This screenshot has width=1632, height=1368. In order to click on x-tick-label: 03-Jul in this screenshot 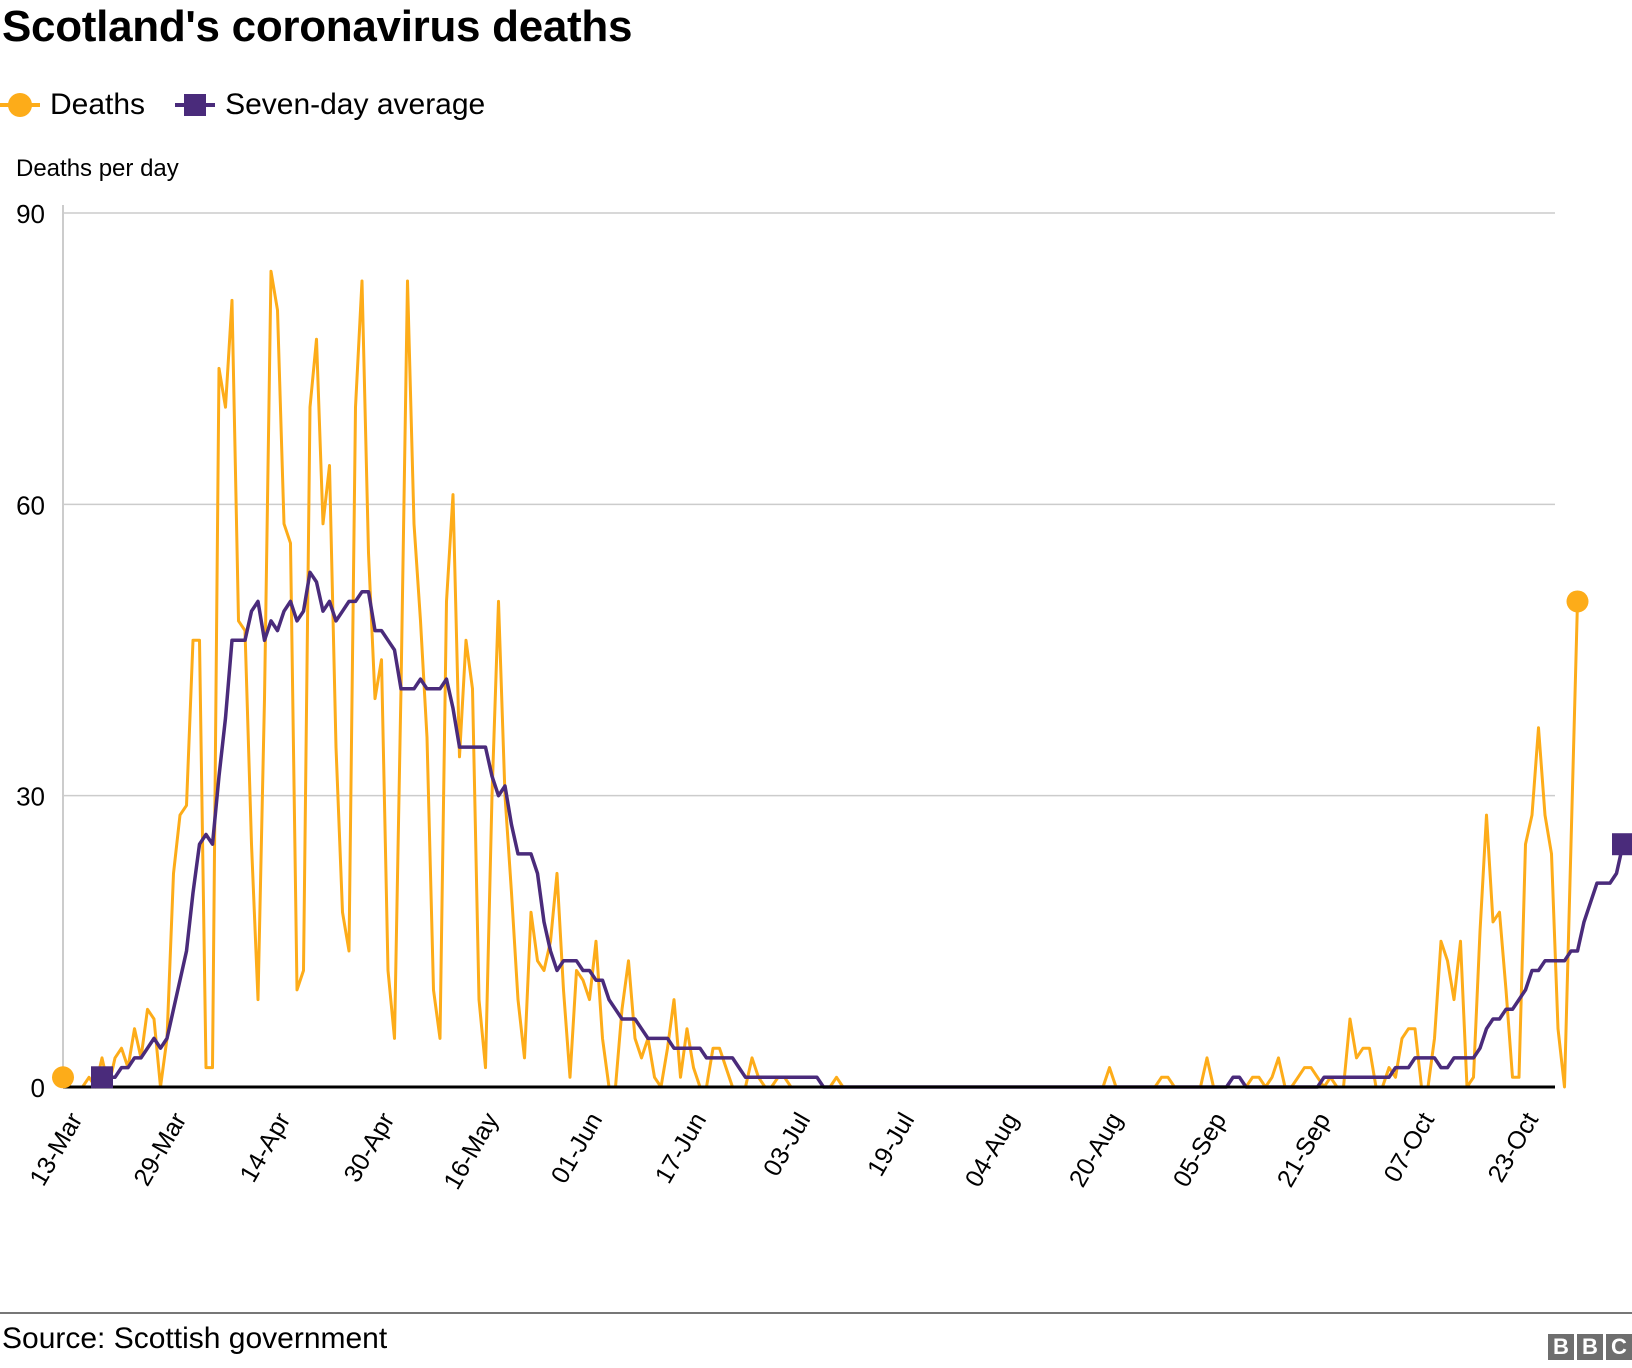, I will do `click(787, 1144)`.